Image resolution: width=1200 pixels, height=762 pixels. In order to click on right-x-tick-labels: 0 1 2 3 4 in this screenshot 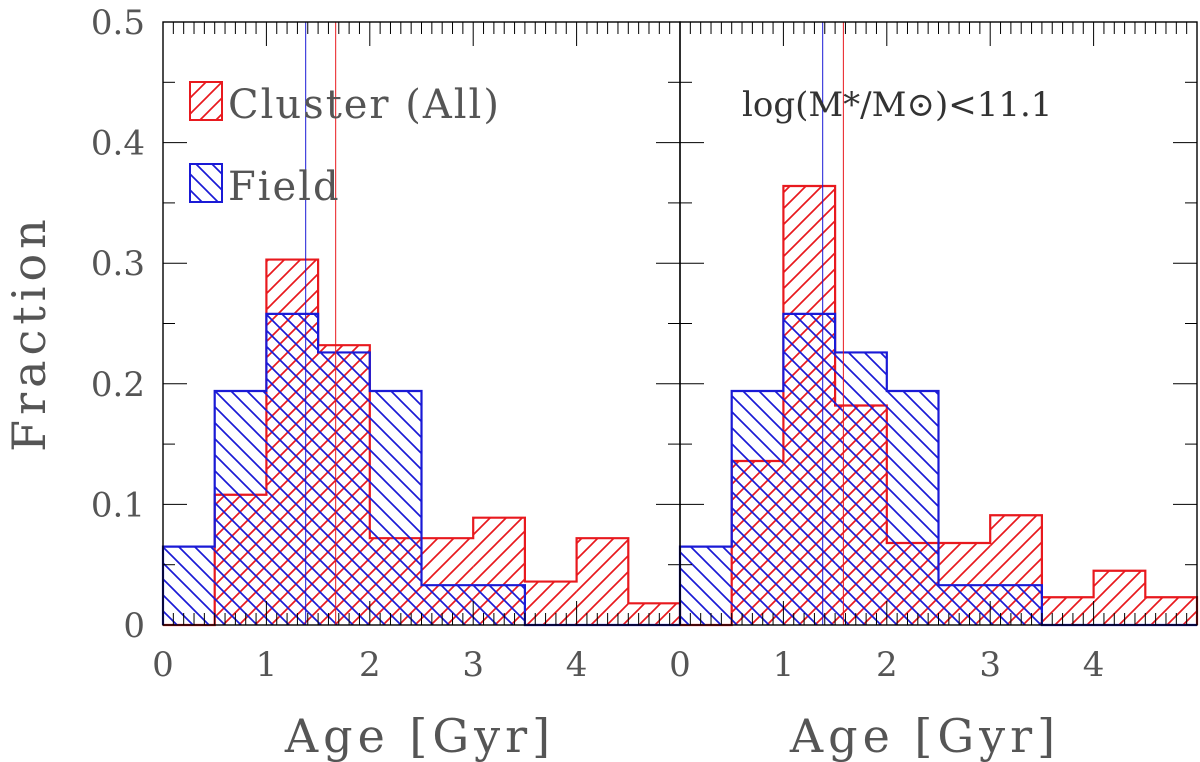, I will do `click(886, 665)`.